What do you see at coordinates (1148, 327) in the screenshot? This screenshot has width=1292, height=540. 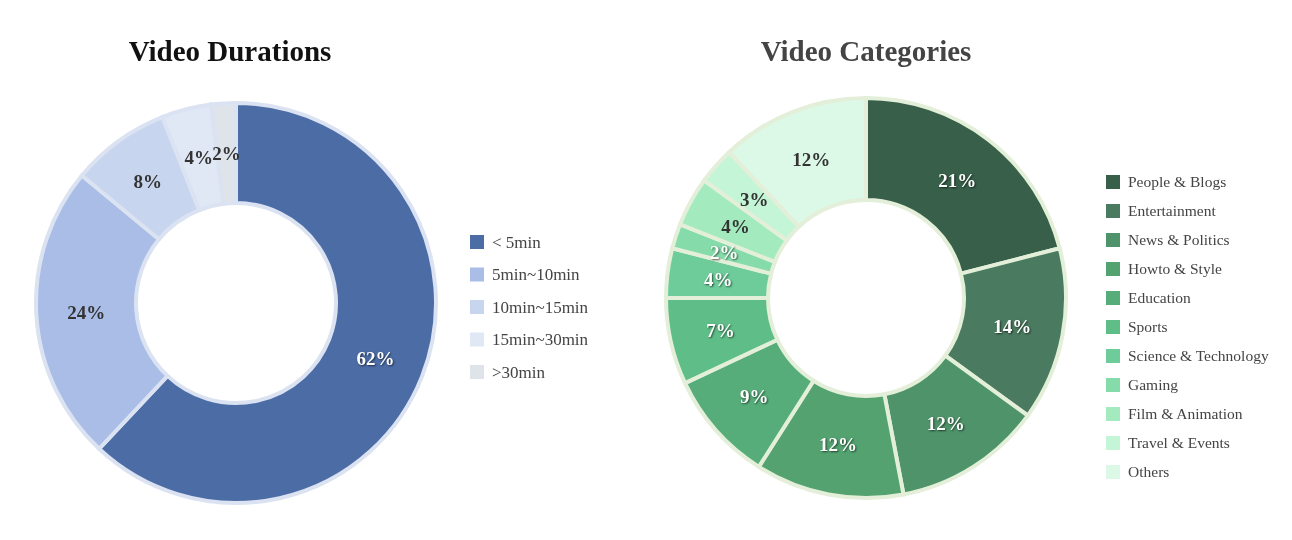 I see `legend-label: Sports` at bounding box center [1148, 327].